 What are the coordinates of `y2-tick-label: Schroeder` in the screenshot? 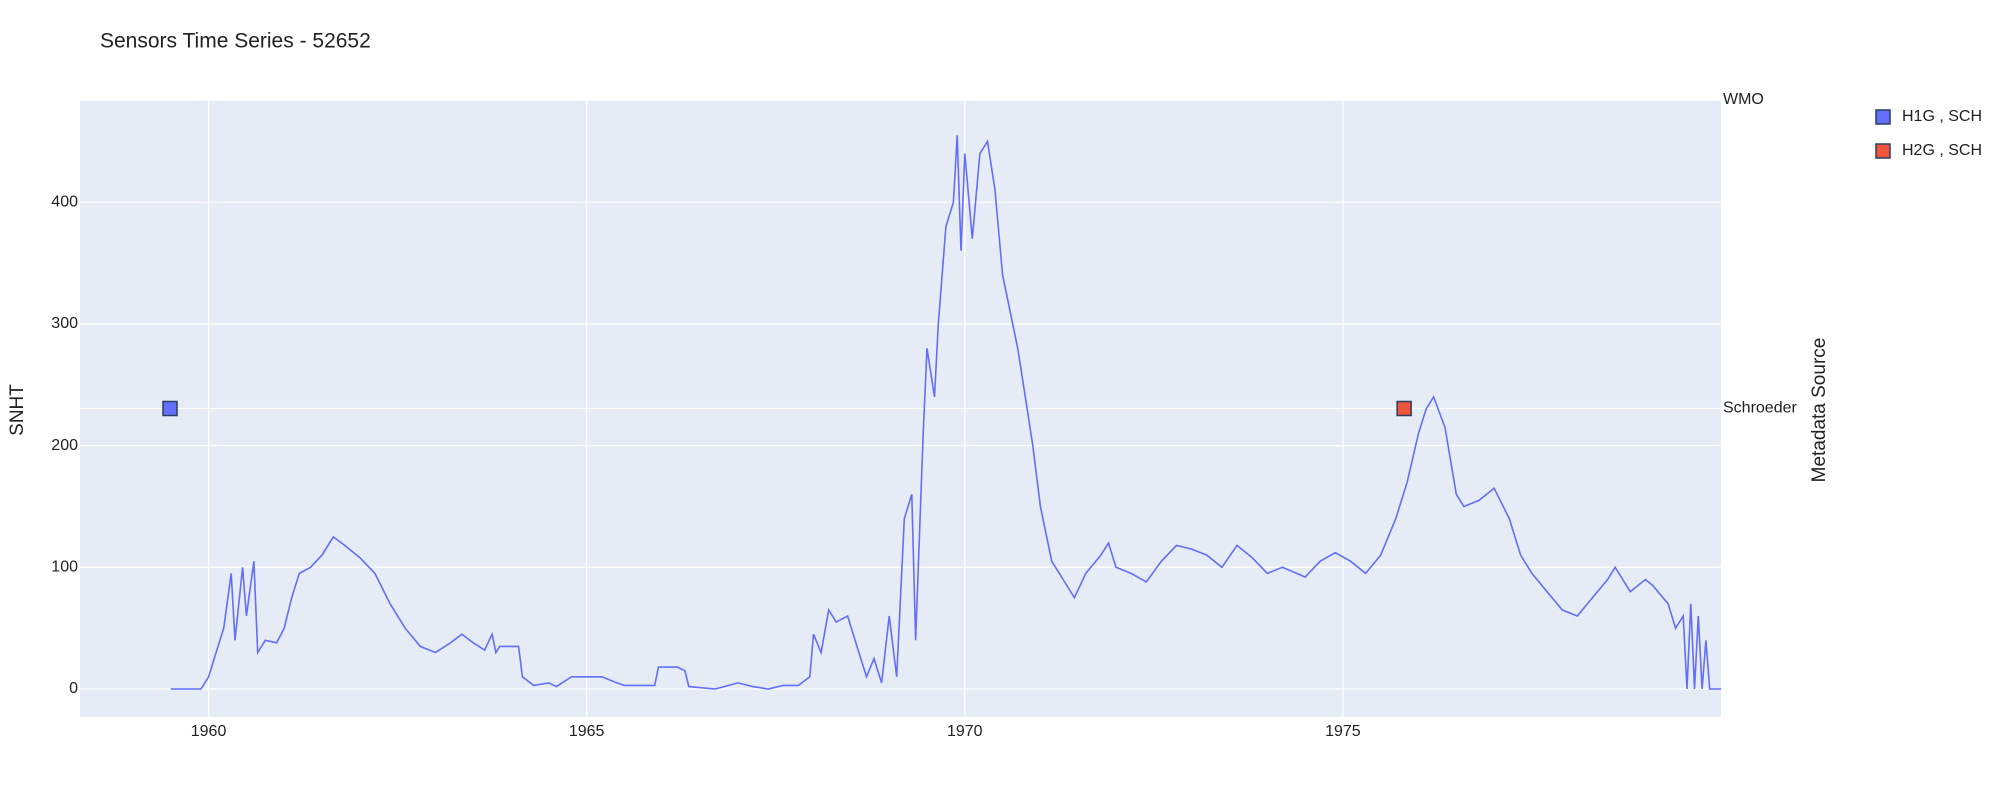 It's located at (1760, 408).